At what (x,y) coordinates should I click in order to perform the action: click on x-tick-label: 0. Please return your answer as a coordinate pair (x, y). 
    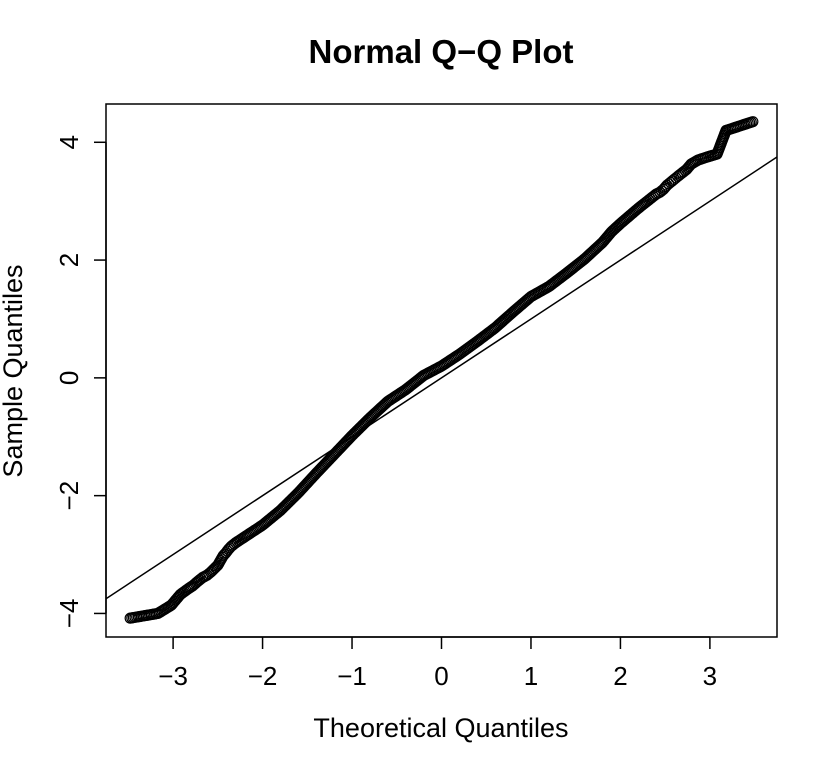
    Looking at the image, I should click on (441, 676).